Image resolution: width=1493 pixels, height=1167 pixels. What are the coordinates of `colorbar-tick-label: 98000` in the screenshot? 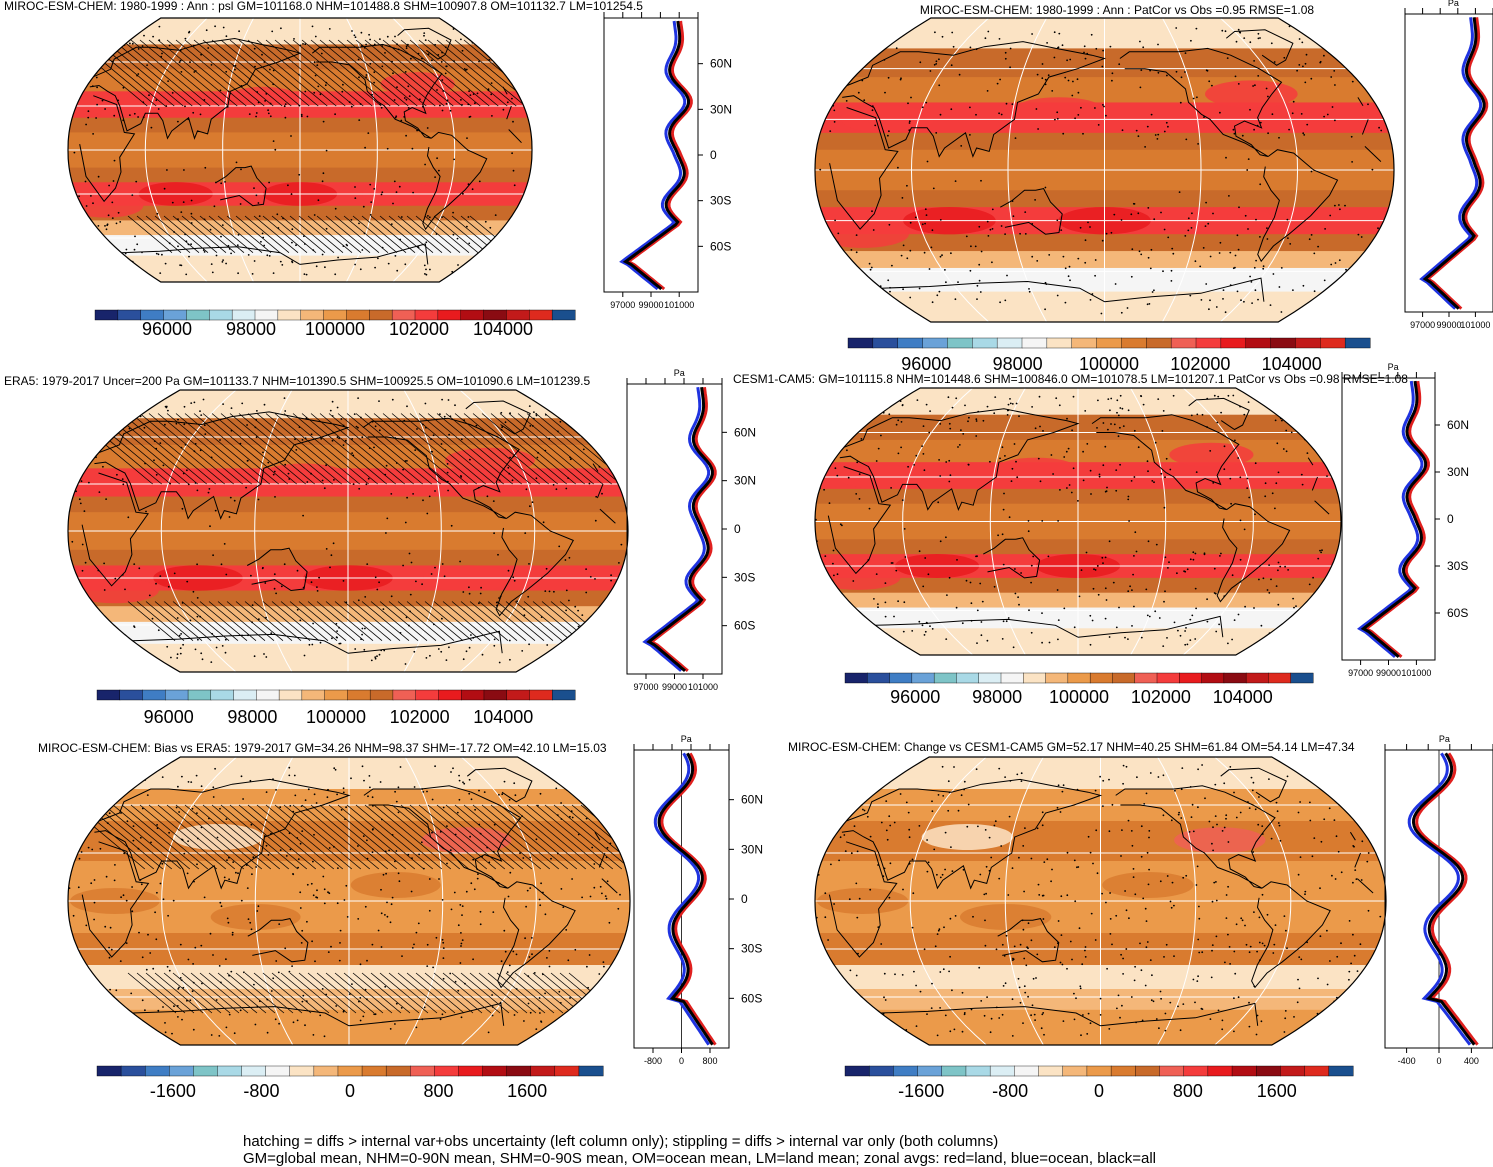 It's located at (1018, 364).